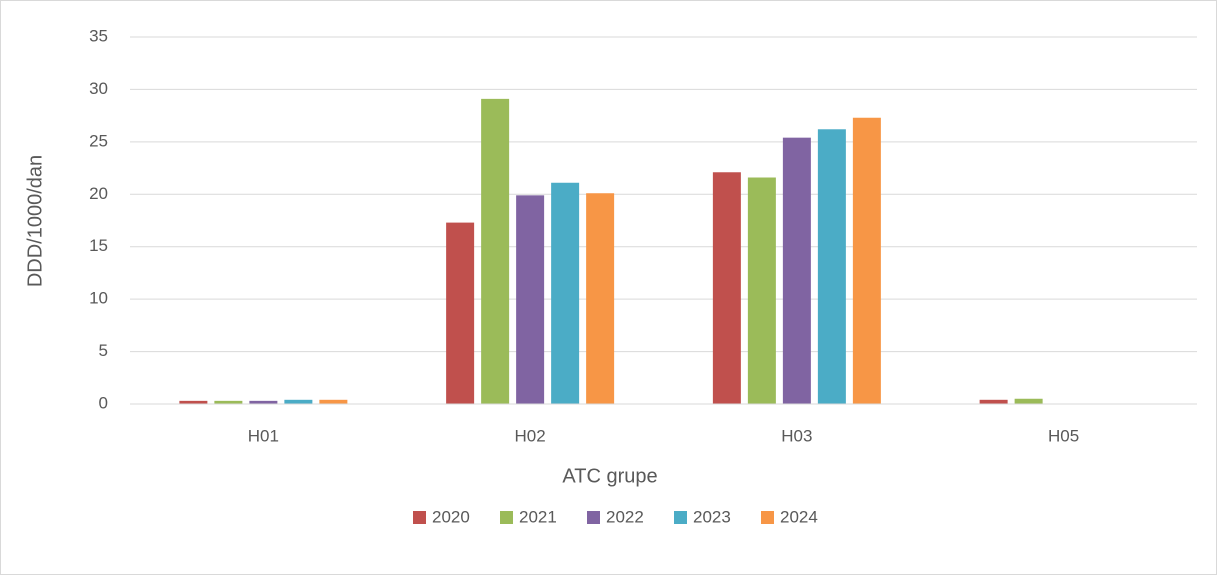 This screenshot has width=1217, height=575. I want to click on x-tick-label: H02, so click(530, 435).